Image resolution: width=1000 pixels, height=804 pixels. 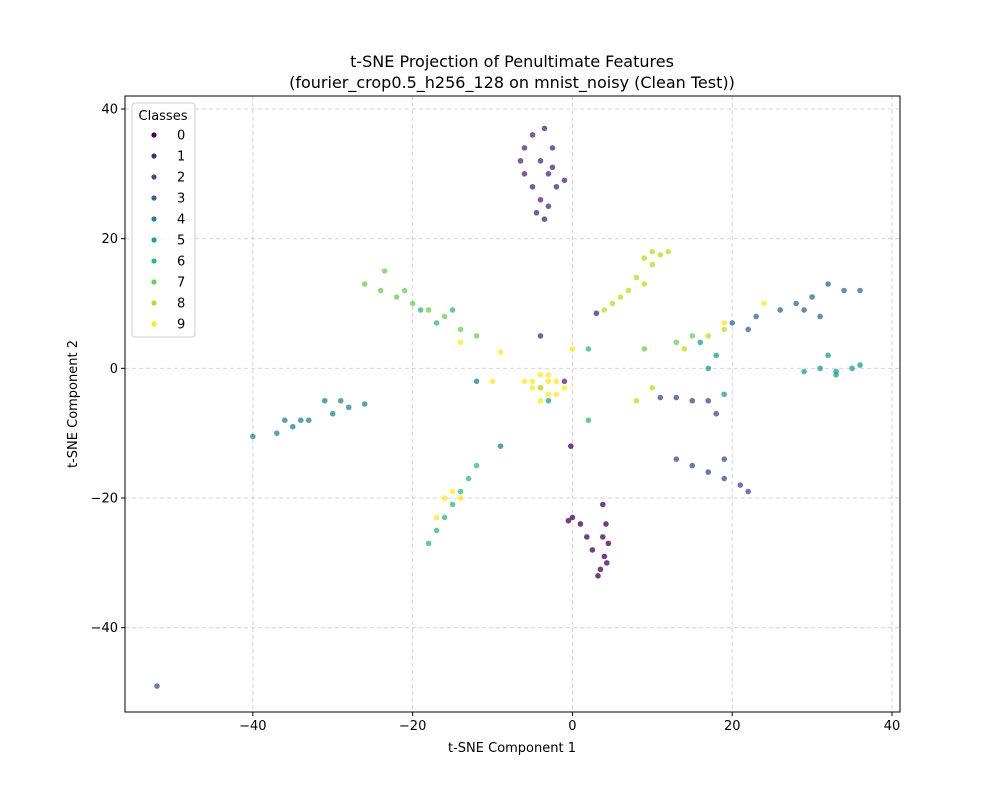 What do you see at coordinates (181, 283) in the screenshot?
I see `legend-label-7: 7` at bounding box center [181, 283].